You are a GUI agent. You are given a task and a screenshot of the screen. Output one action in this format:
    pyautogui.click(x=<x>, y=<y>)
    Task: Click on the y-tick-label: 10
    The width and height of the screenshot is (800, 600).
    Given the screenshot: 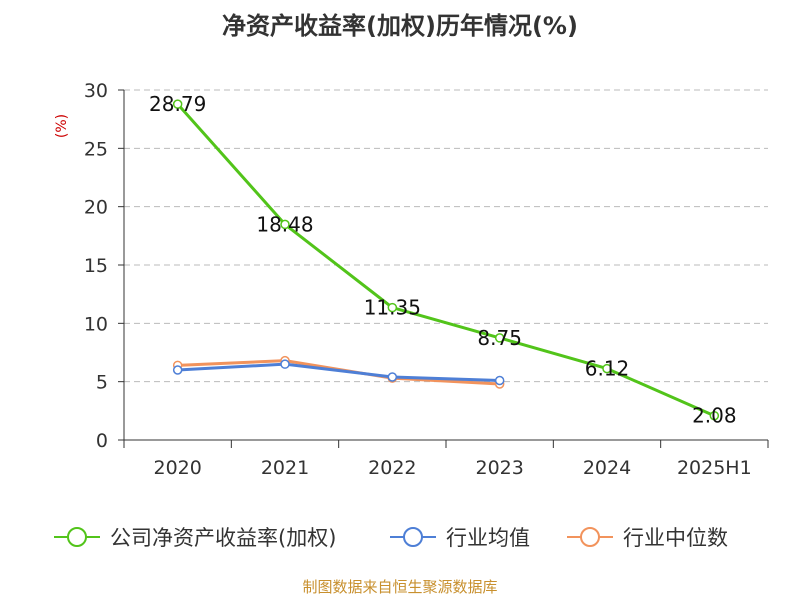 What is the action you would take?
    pyautogui.click(x=96, y=324)
    